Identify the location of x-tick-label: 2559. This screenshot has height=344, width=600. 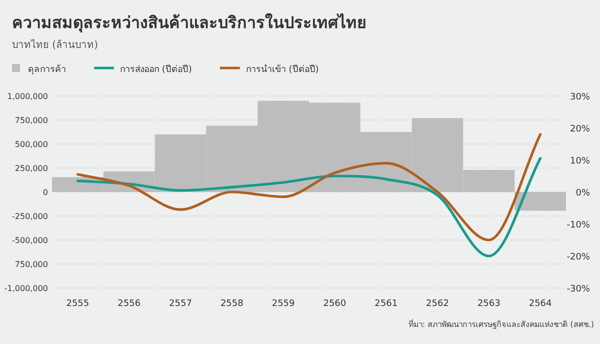
(284, 304).